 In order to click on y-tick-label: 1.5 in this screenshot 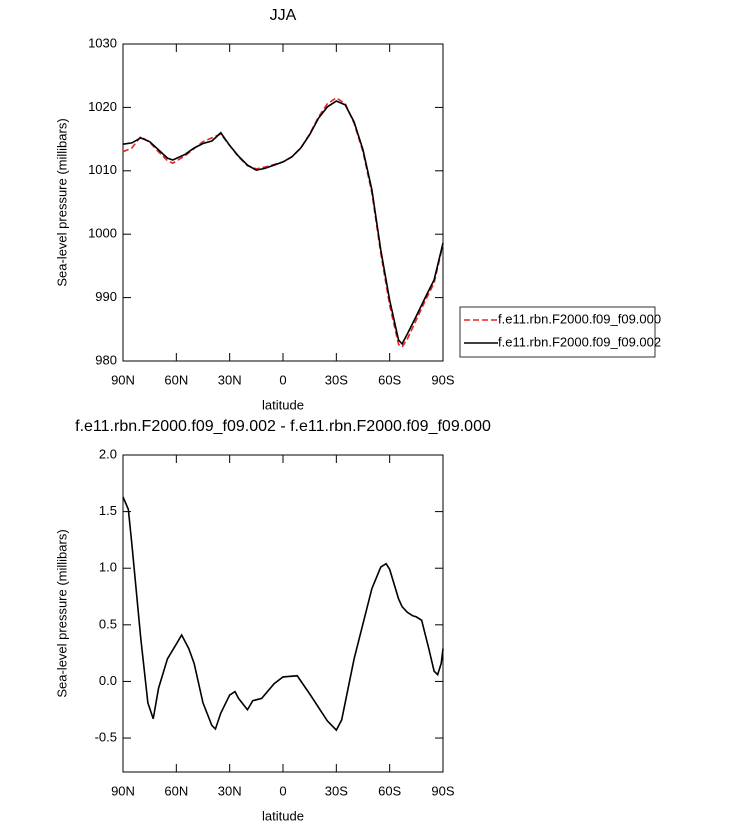, I will do `click(108, 510)`.